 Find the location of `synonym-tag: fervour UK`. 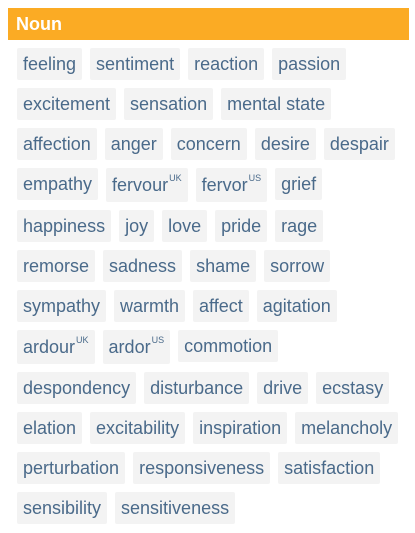

synonym-tag: fervour UK is located at coordinates (147, 185).